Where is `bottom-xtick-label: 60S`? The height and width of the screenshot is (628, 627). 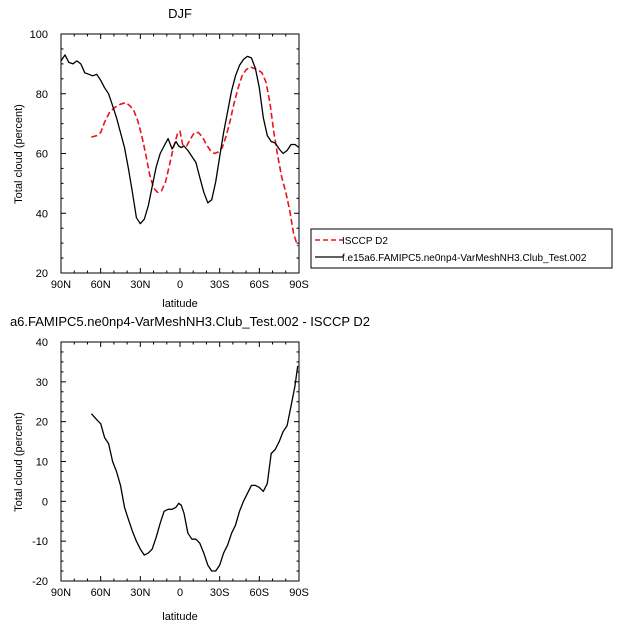 bottom-xtick-label: 60S is located at coordinates (260, 593).